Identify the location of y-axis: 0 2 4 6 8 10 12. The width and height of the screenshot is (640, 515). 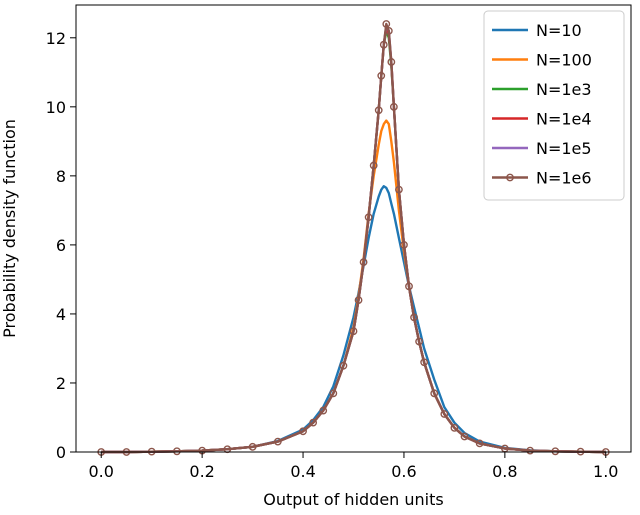
(61, 245).